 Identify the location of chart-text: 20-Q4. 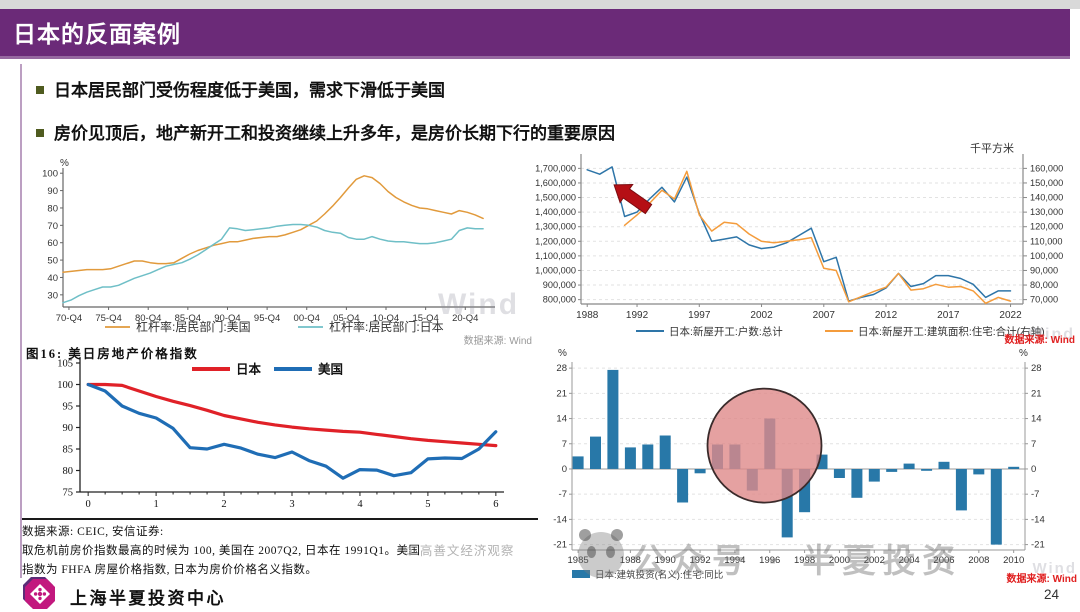
(465, 318).